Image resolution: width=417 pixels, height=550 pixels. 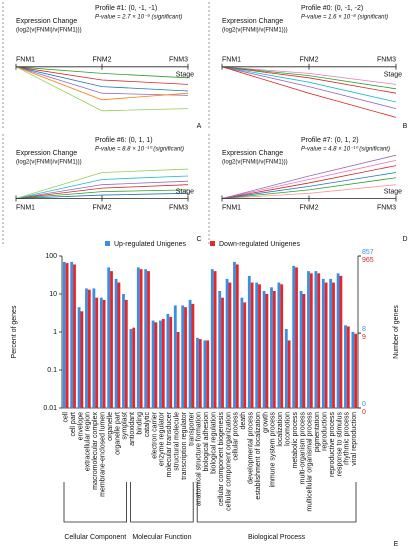 What do you see at coordinates (103, 454) in the screenshot?
I see `x-tick-label: membrane-enclosed lumen` at bounding box center [103, 454].